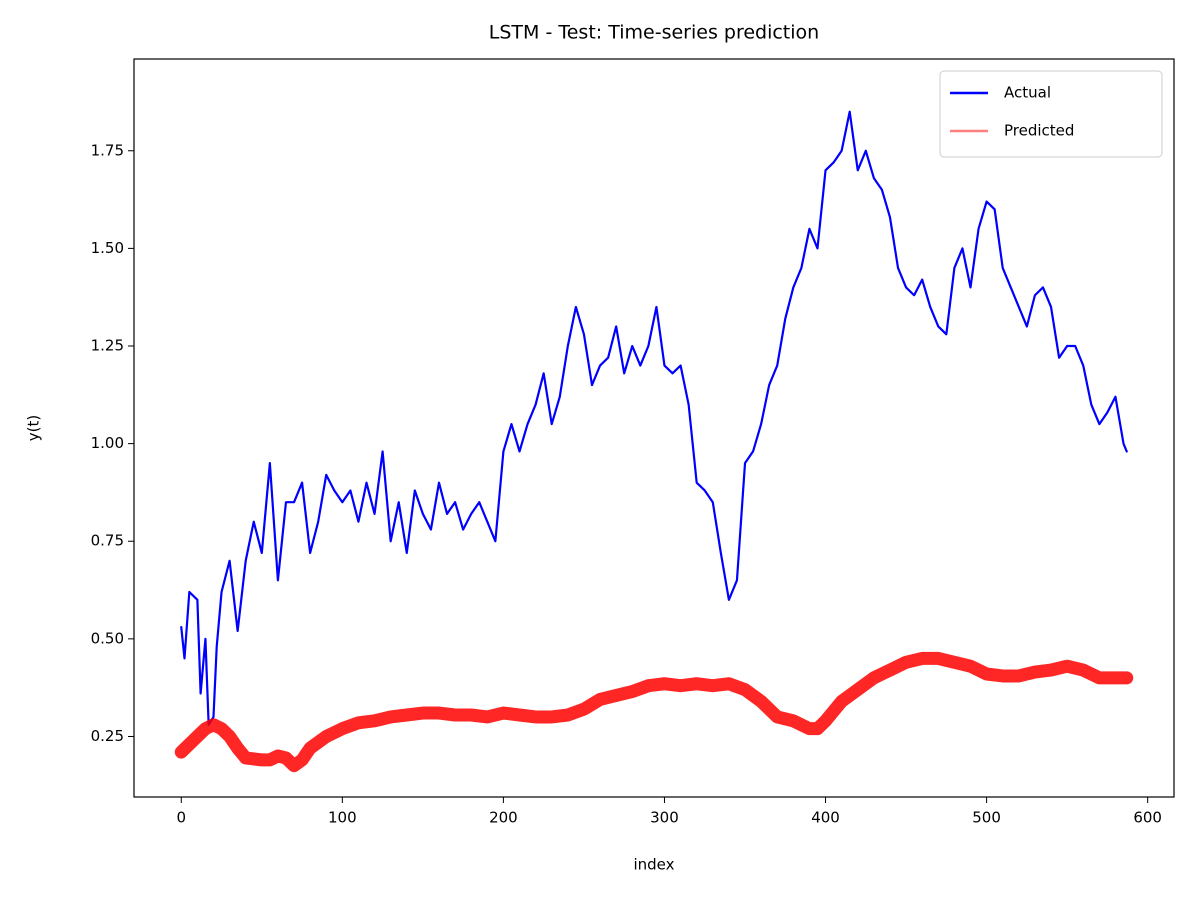 This screenshot has height=898, width=1195. I want to click on y-tick-label: 0.25, so click(107, 736).